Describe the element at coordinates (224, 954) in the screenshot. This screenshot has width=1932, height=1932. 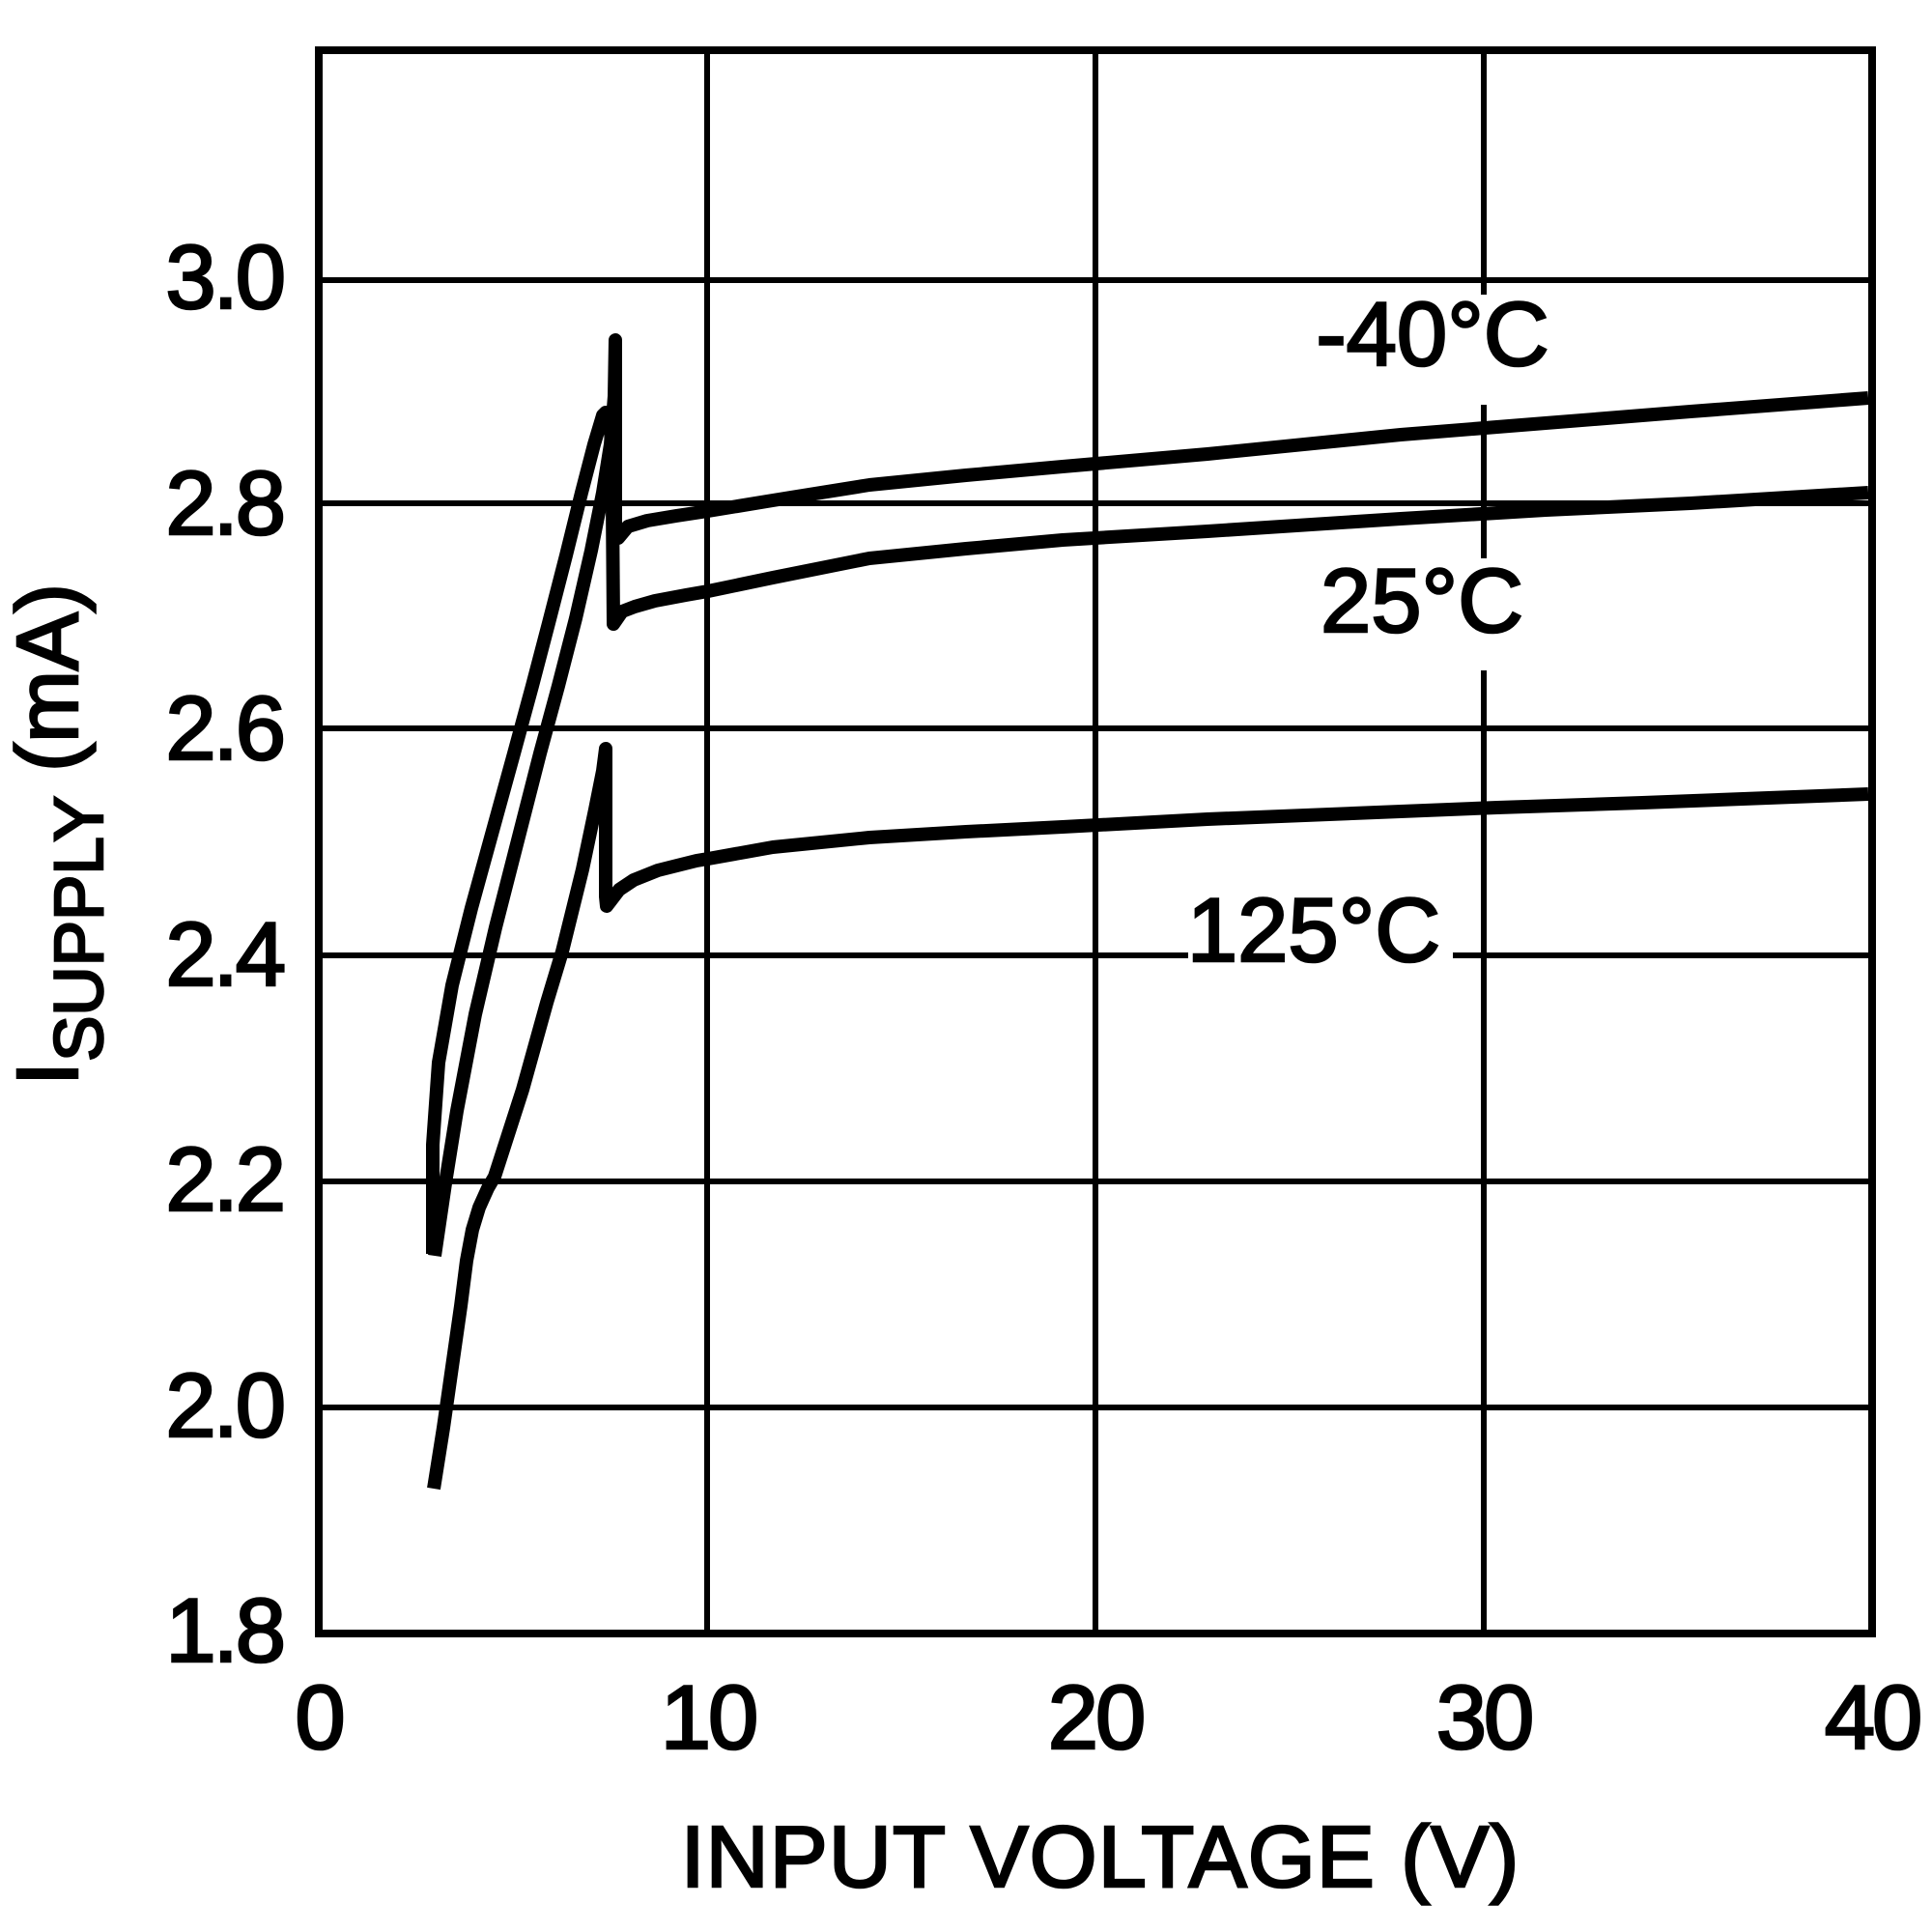
I see `svg-text: 2.4` at that location.